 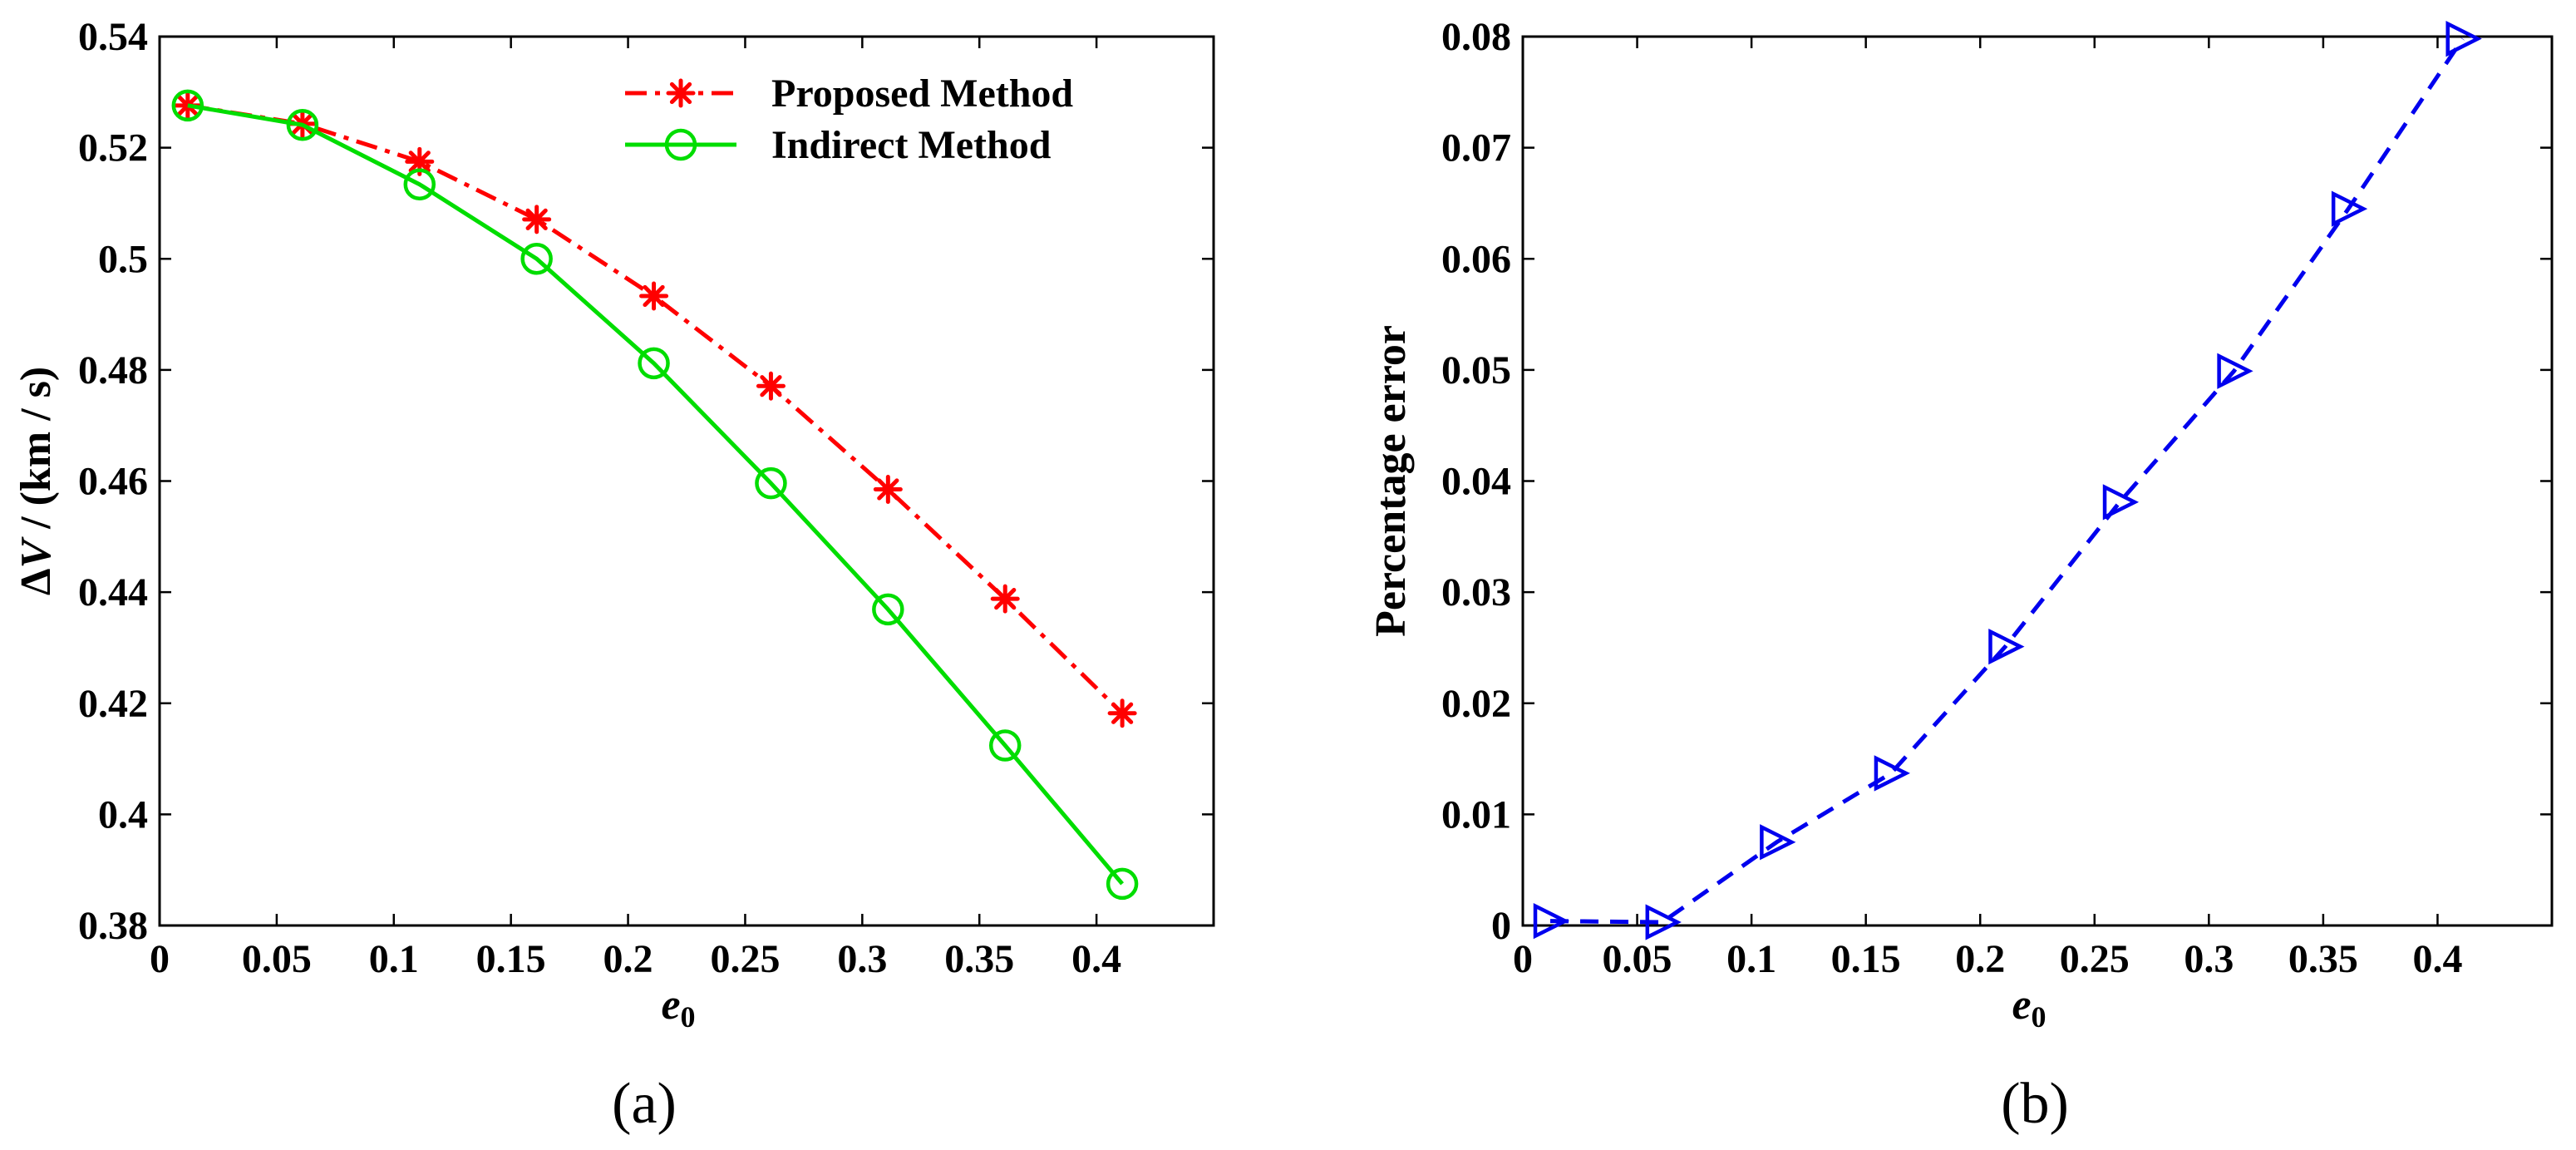 What do you see at coordinates (113, 926) in the screenshot?
I see `y-tick-label: 0.38` at bounding box center [113, 926].